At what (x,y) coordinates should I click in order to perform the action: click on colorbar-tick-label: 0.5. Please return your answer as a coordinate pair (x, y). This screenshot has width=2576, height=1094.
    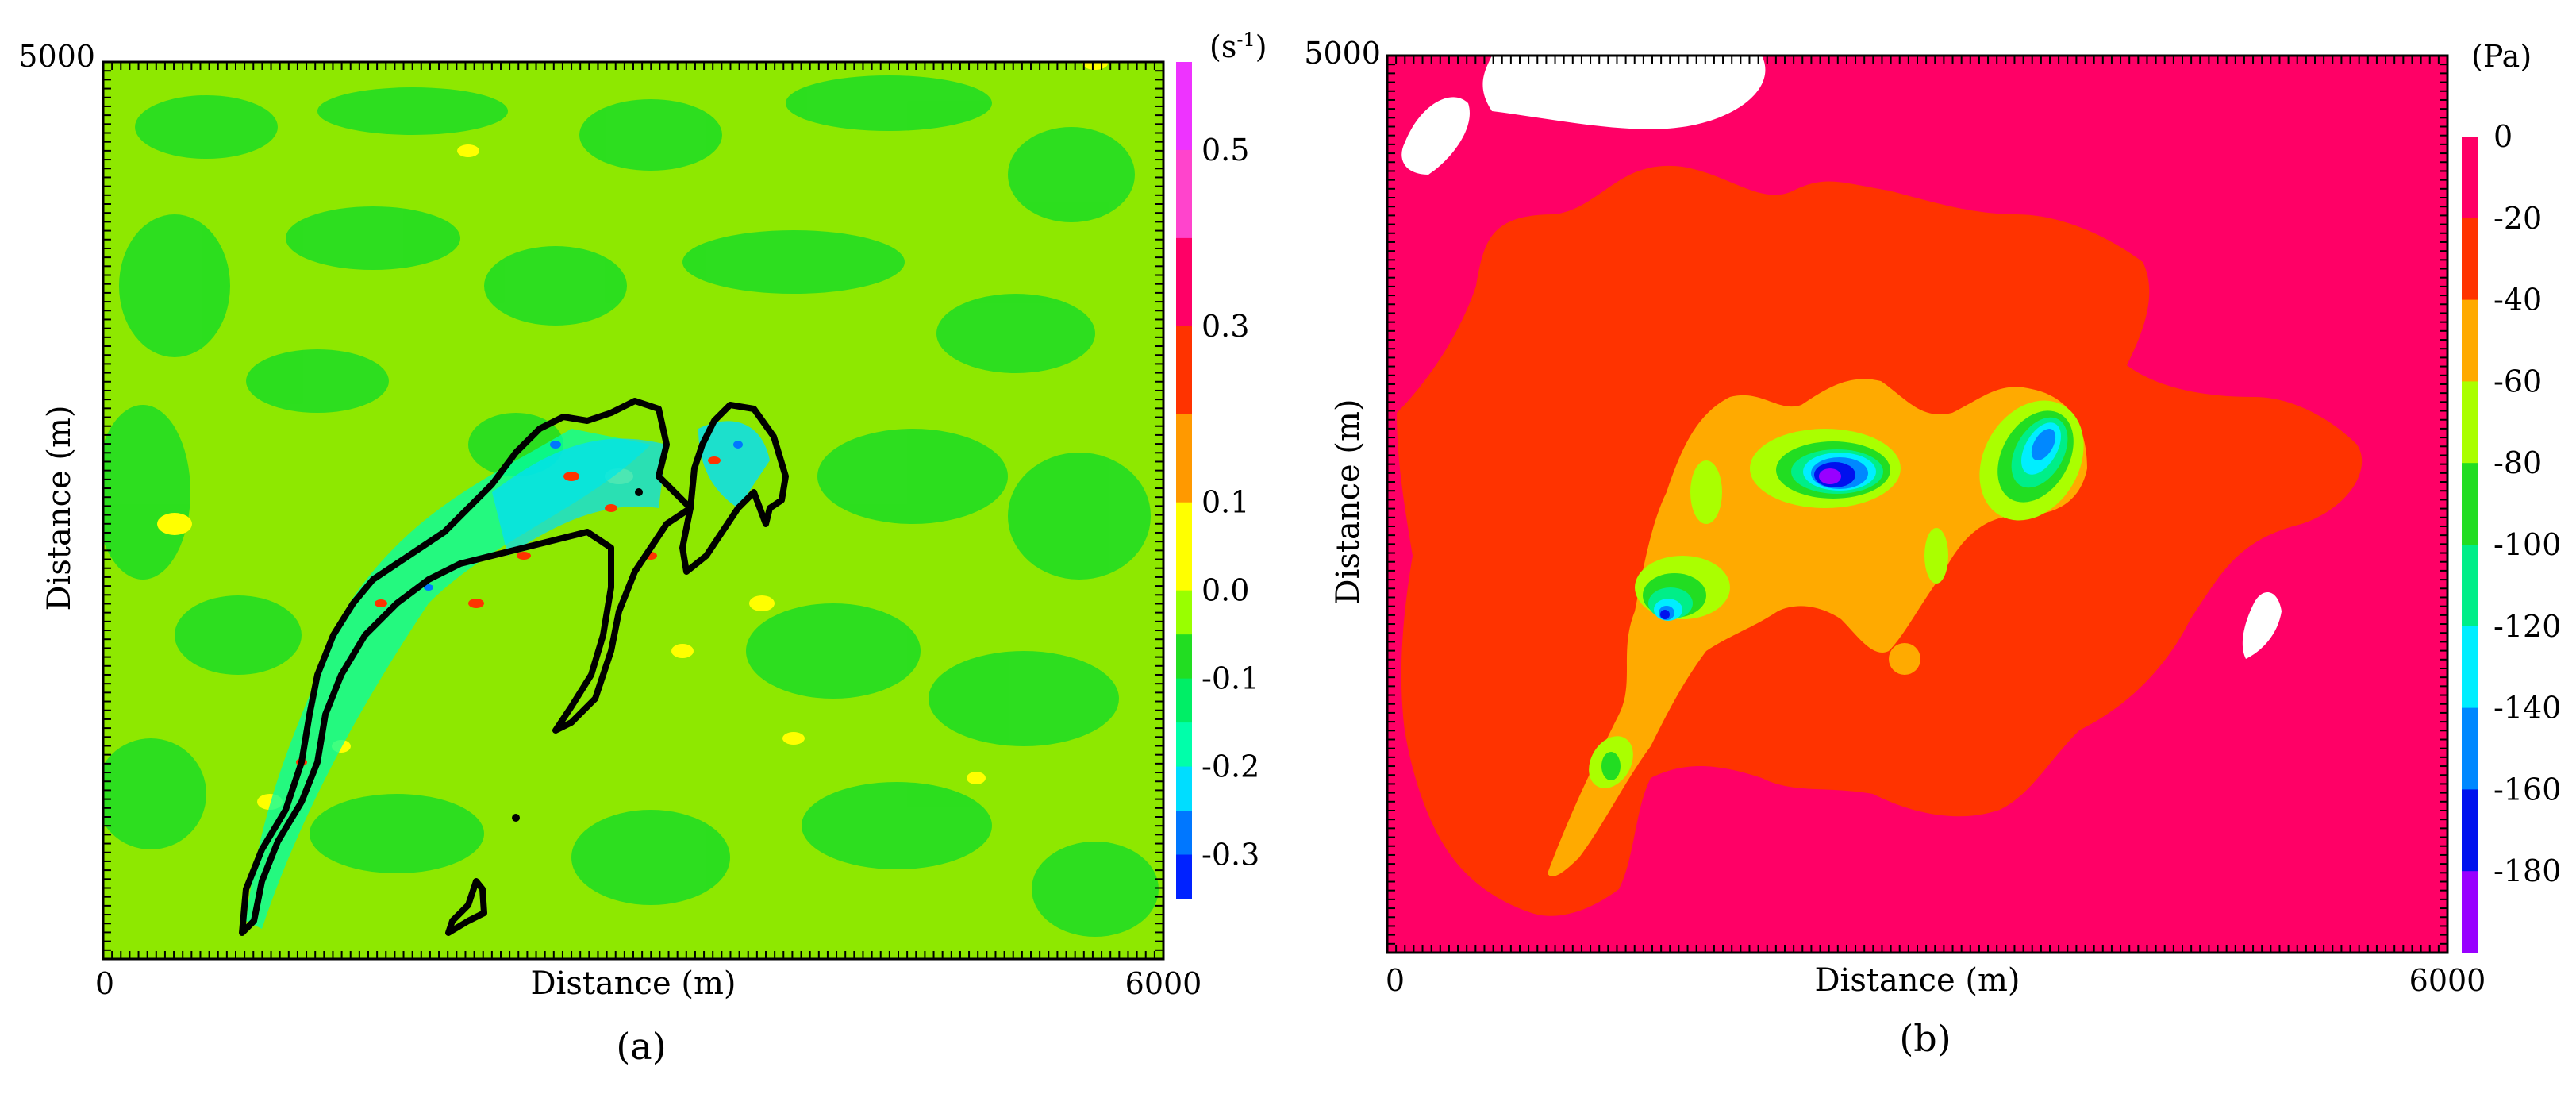
    Looking at the image, I should click on (1225, 150).